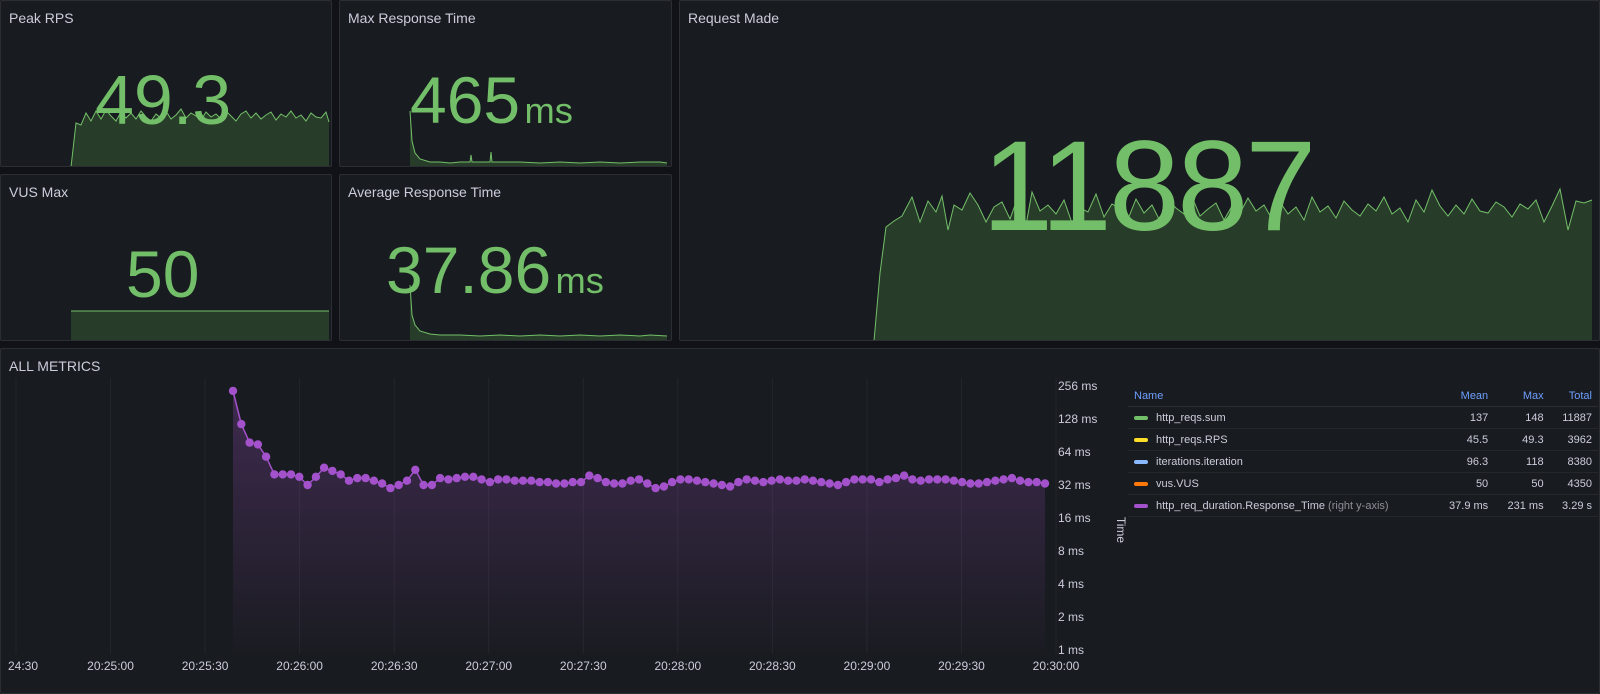 The width and height of the screenshot is (1600, 694). Describe the element at coordinates (1363, 439) in the screenshot. I see `legend-row: http_reqs.RPS 45.5 49.3 3962` at that location.